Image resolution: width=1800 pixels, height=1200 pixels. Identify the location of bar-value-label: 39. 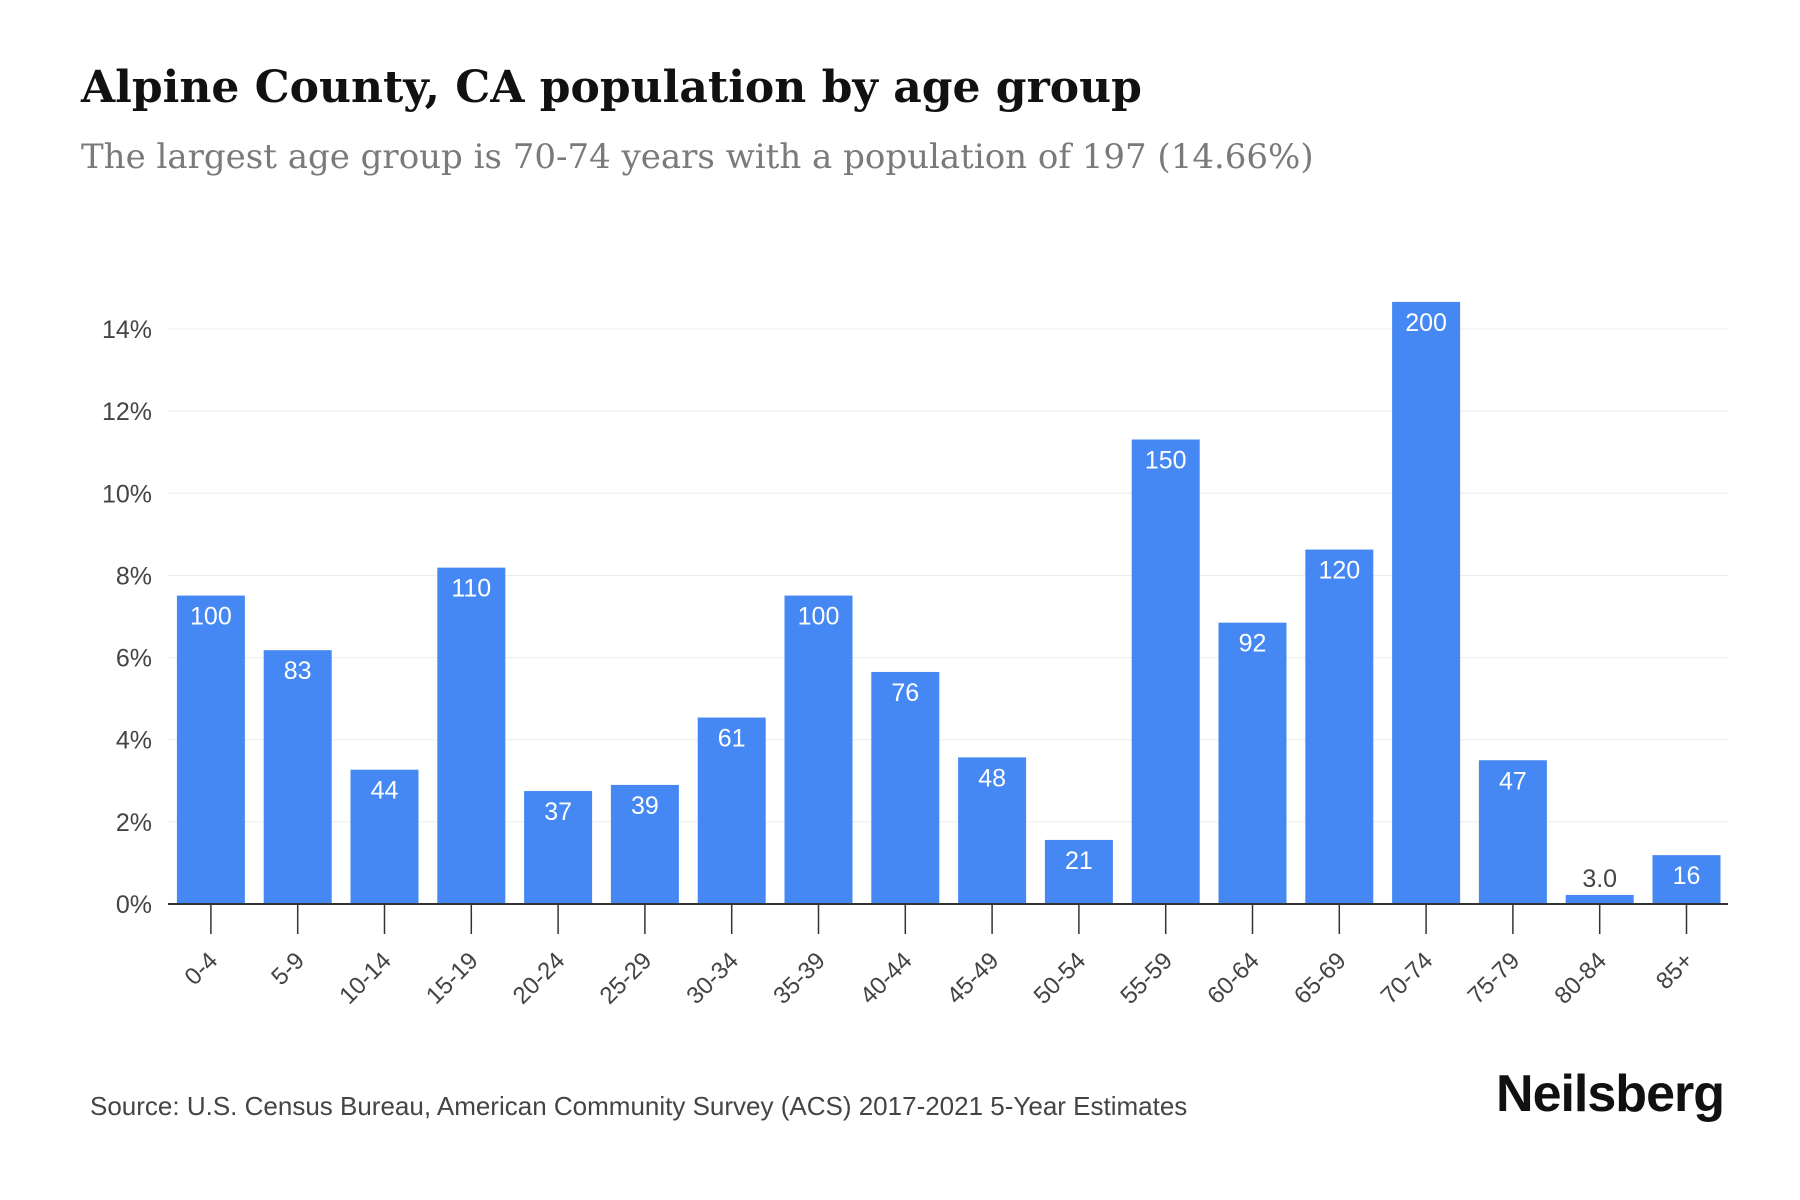
(645, 806).